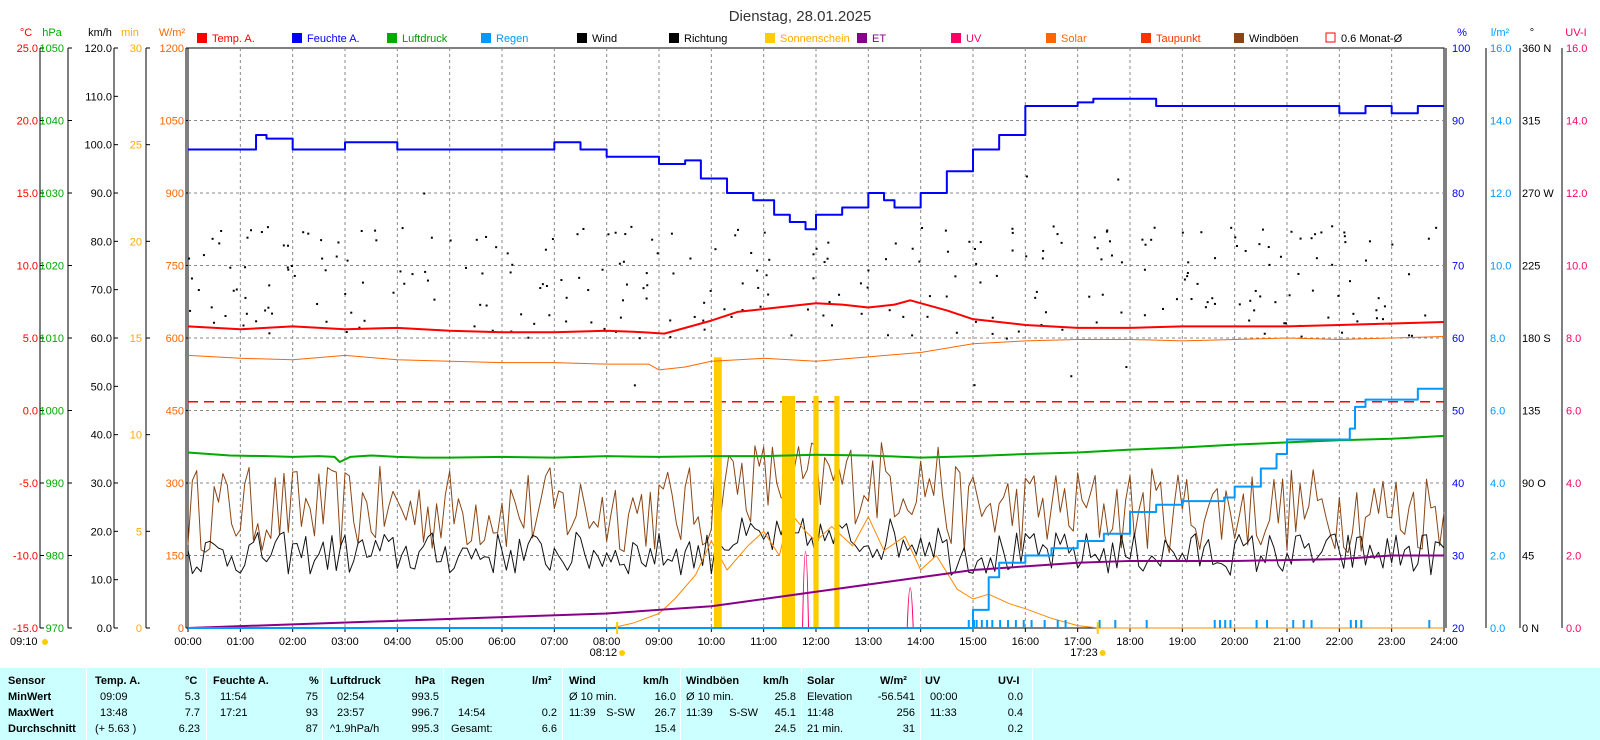  Describe the element at coordinates (425, 697) in the screenshot. I see `stat-press-value: 993.5` at that location.